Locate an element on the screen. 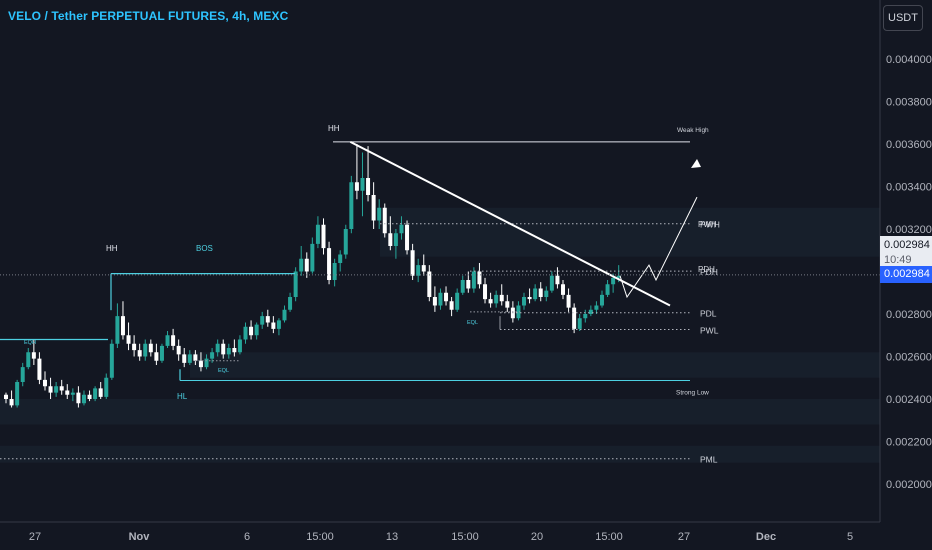 The width and height of the screenshot is (932, 550). x-tick-label: Dec is located at coordinates (766, 537).